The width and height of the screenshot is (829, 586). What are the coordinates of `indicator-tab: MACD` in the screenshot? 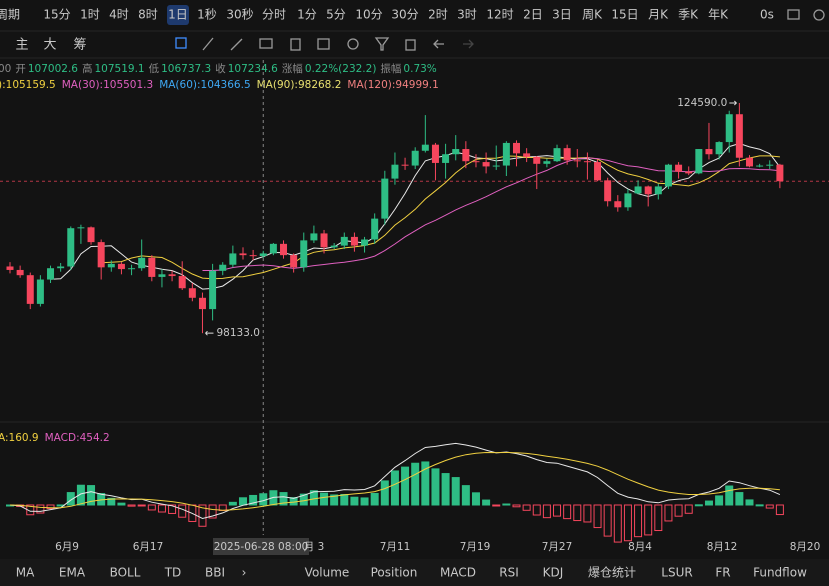 It's located at (458, 573).